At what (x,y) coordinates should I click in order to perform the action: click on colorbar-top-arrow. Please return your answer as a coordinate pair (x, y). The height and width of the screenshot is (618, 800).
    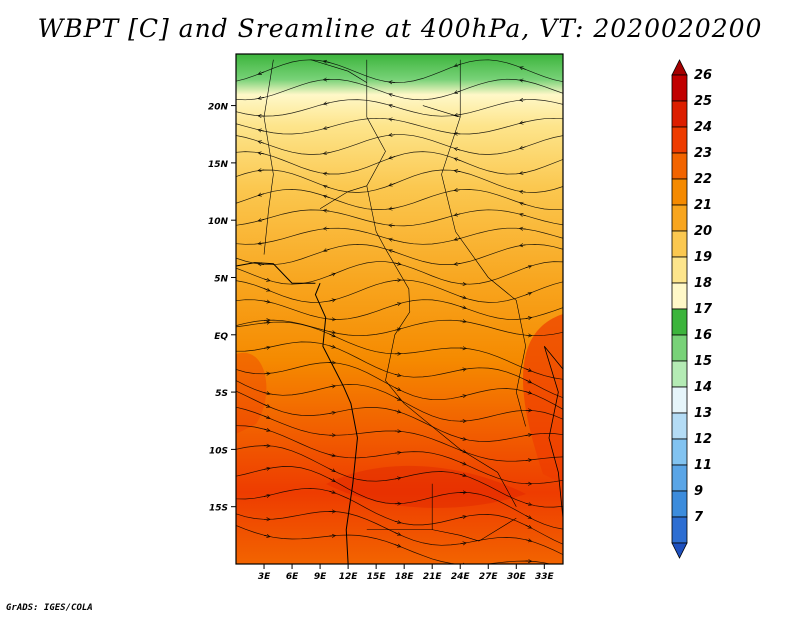
    Looking at the image, I should click on (679, 67).